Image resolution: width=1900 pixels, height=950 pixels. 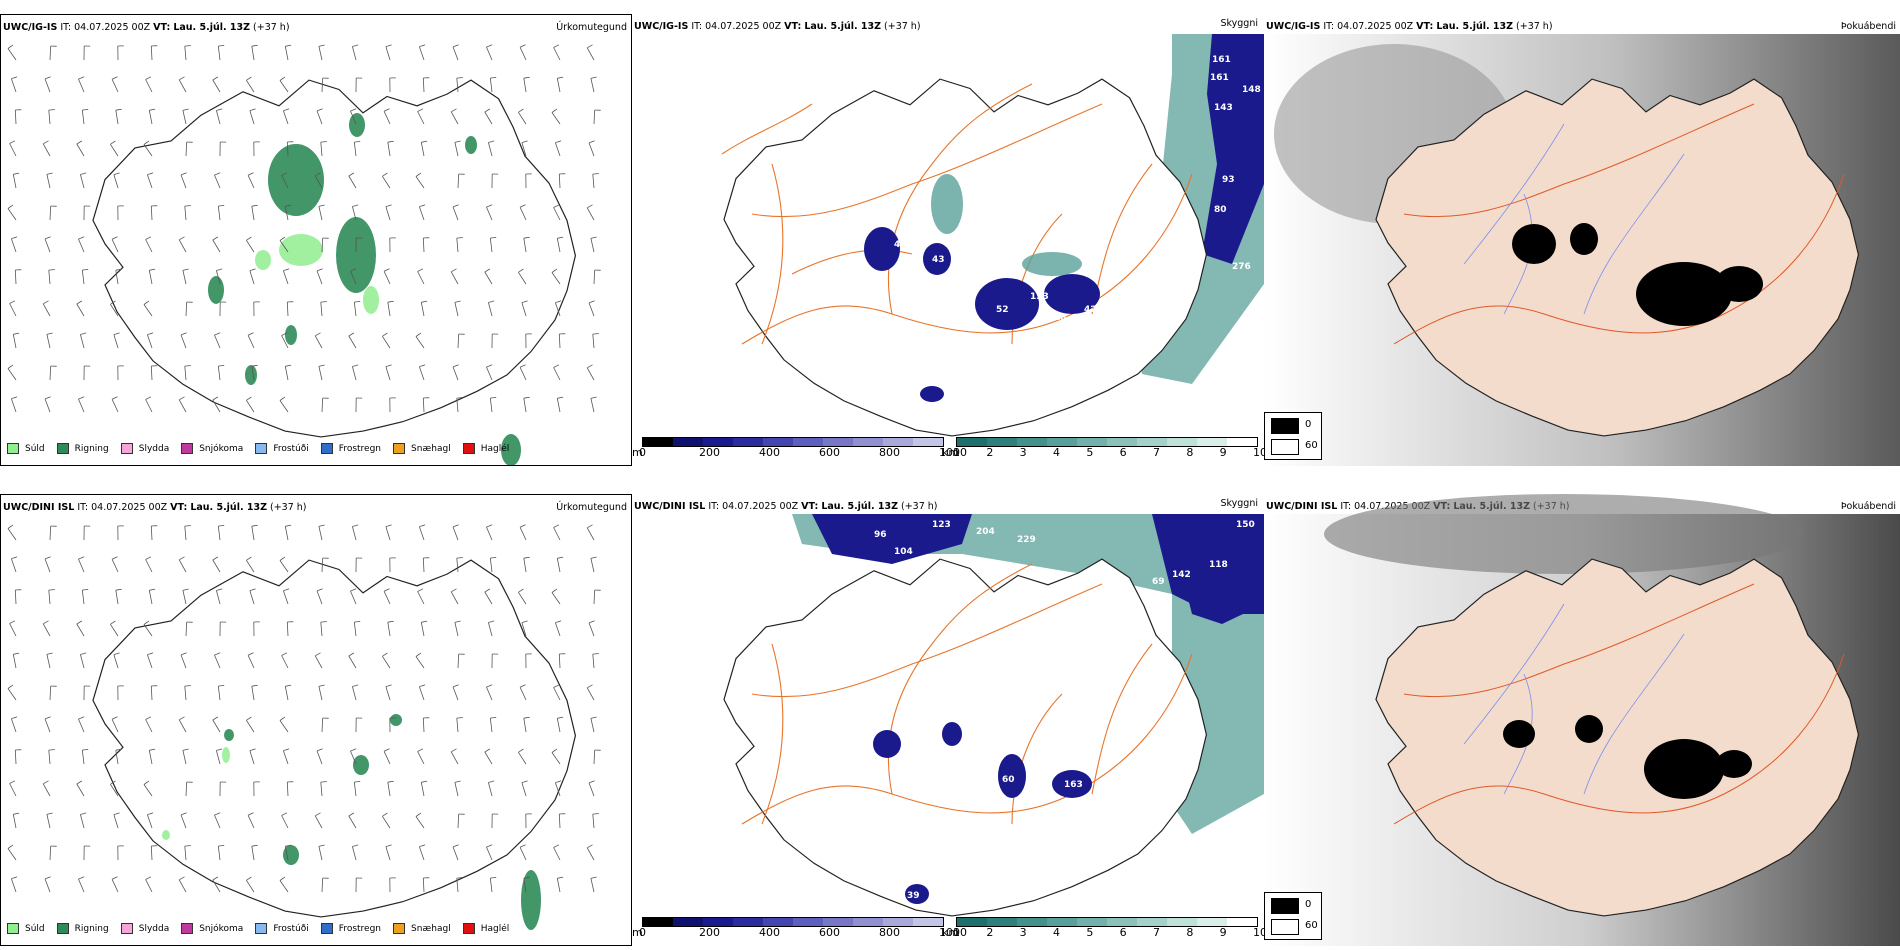 I want to click on colorbar-tick: 5, so click(x=1090, y=452).